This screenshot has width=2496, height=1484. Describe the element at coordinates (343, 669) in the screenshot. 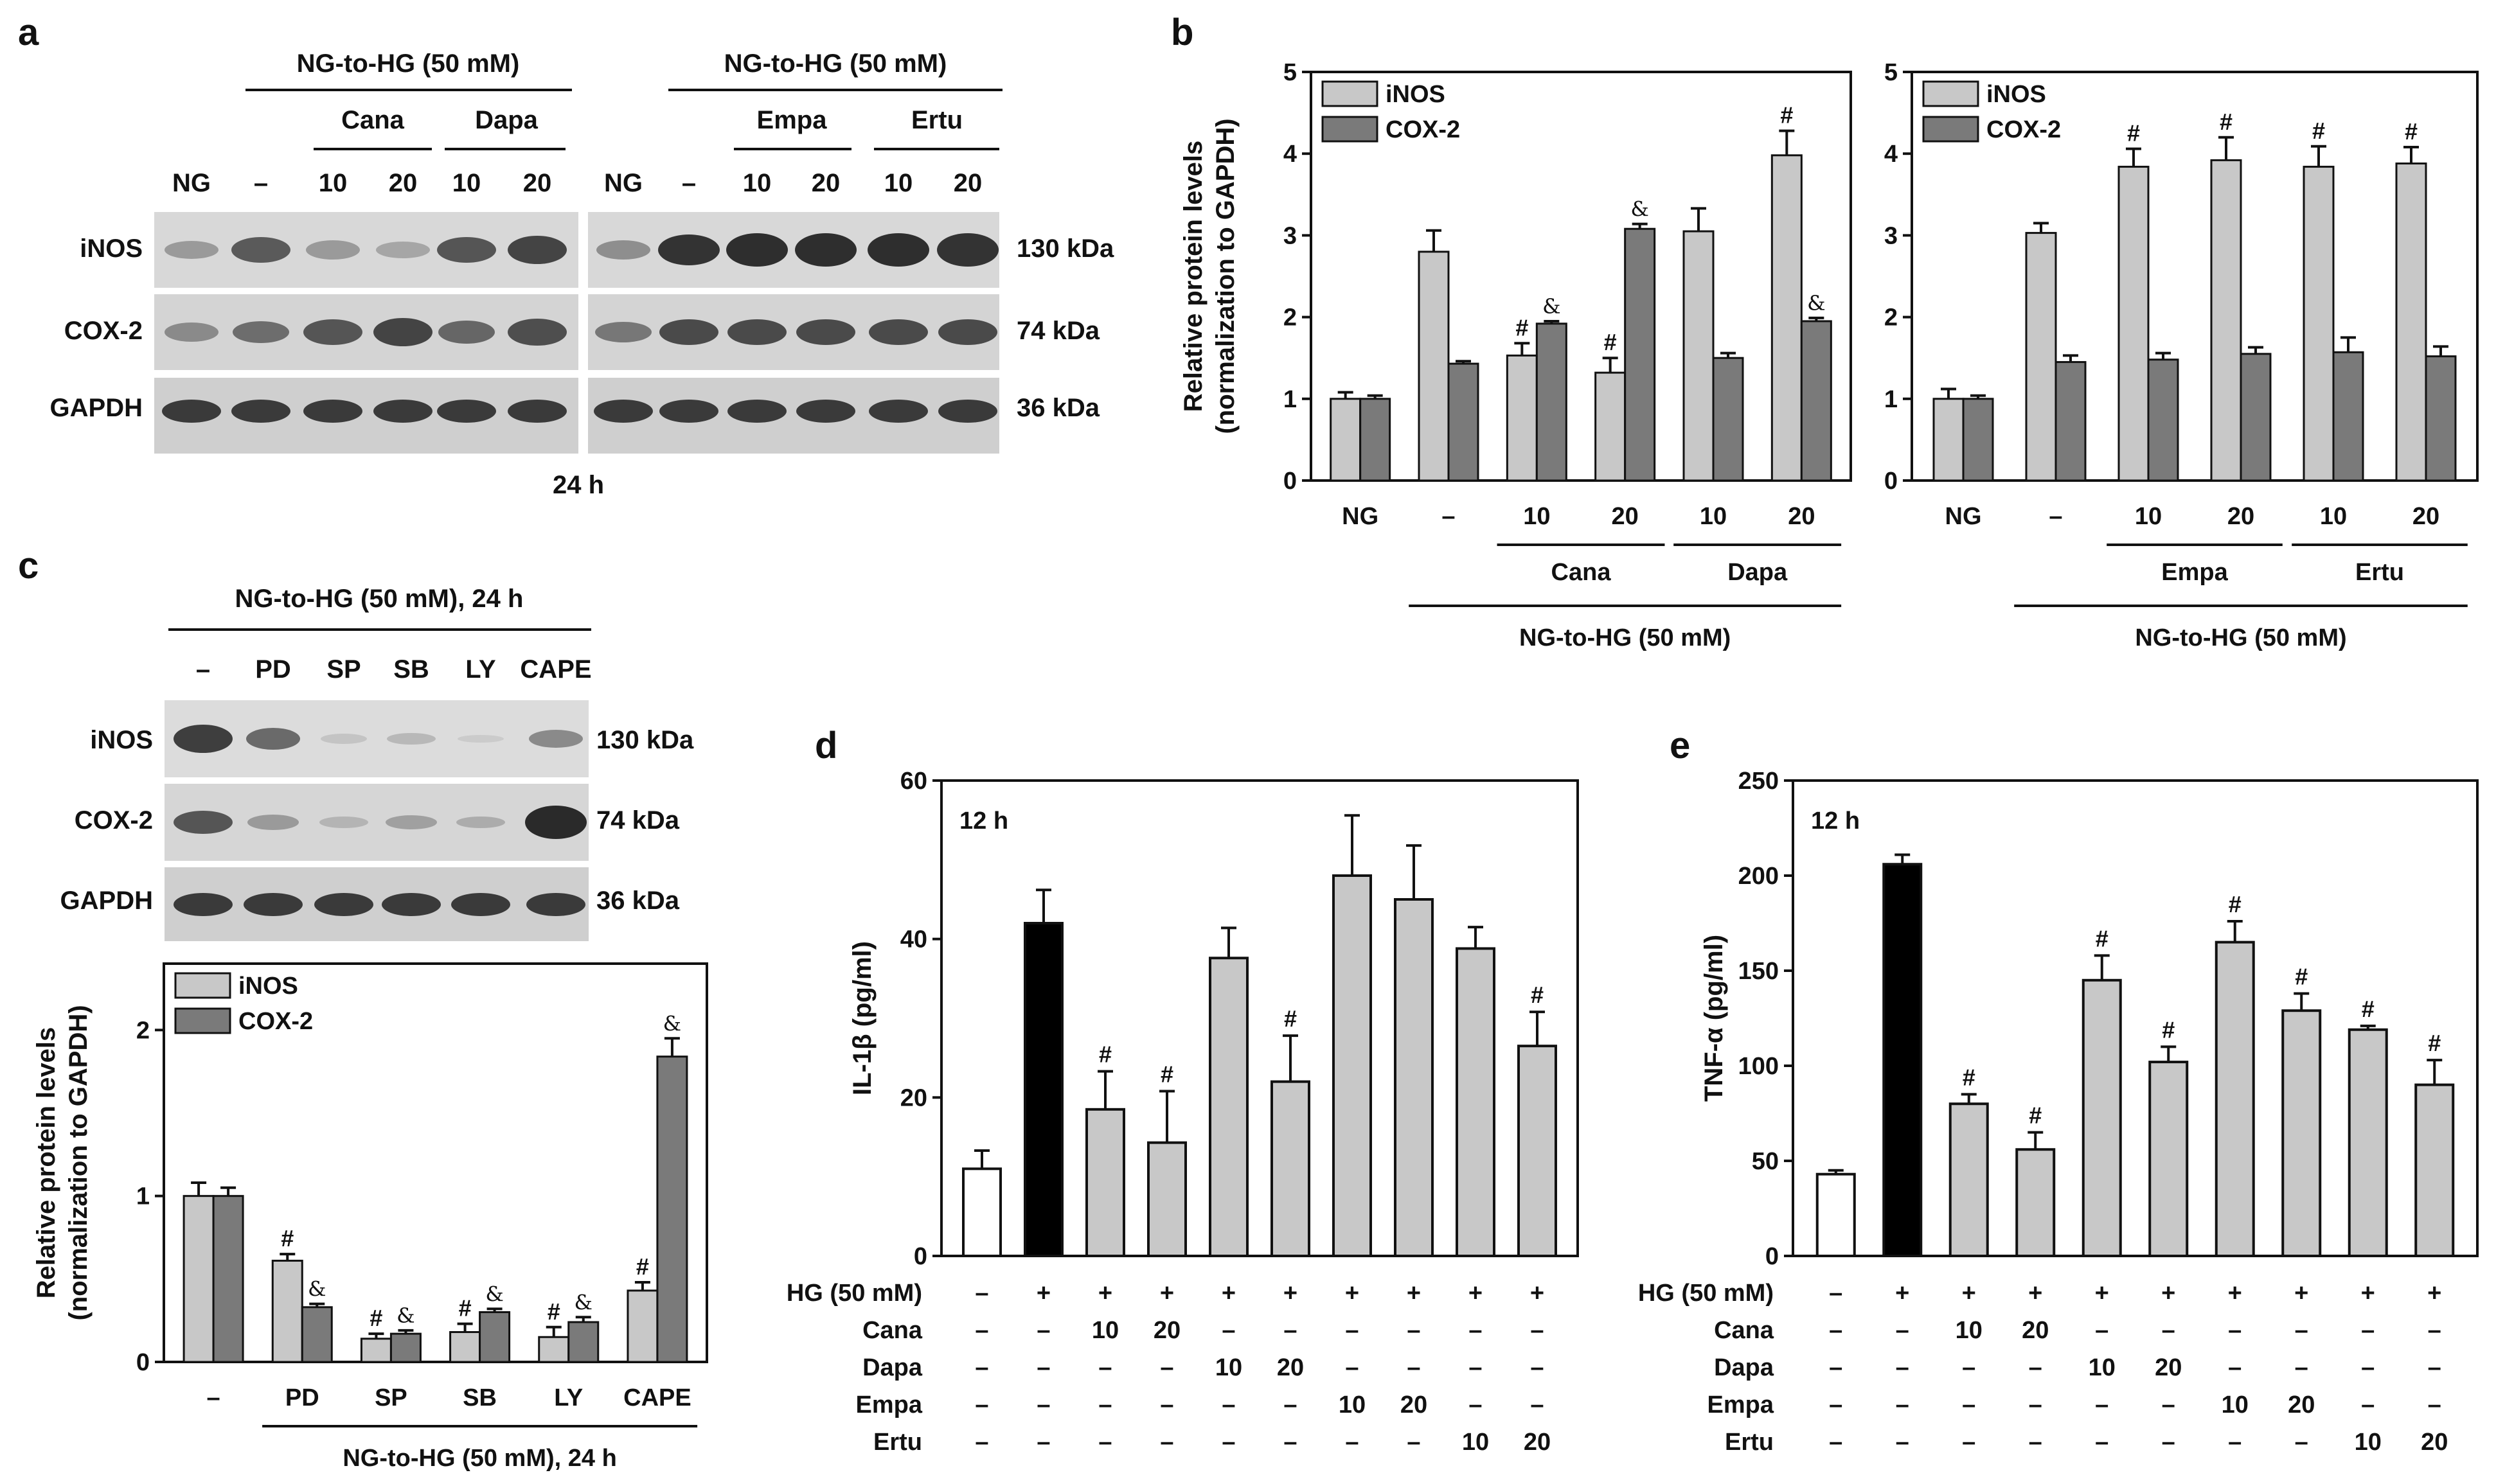

I see `blot-c-lane-sp: SP` at that location.